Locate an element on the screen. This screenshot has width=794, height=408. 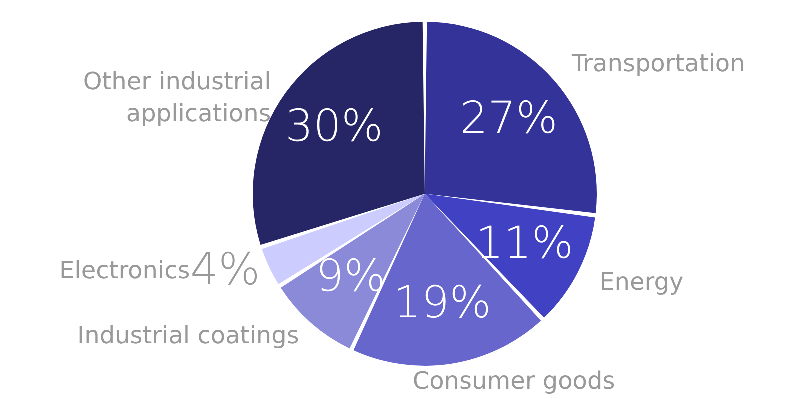
slice-label: Energy is located at coordinates (642, 282).